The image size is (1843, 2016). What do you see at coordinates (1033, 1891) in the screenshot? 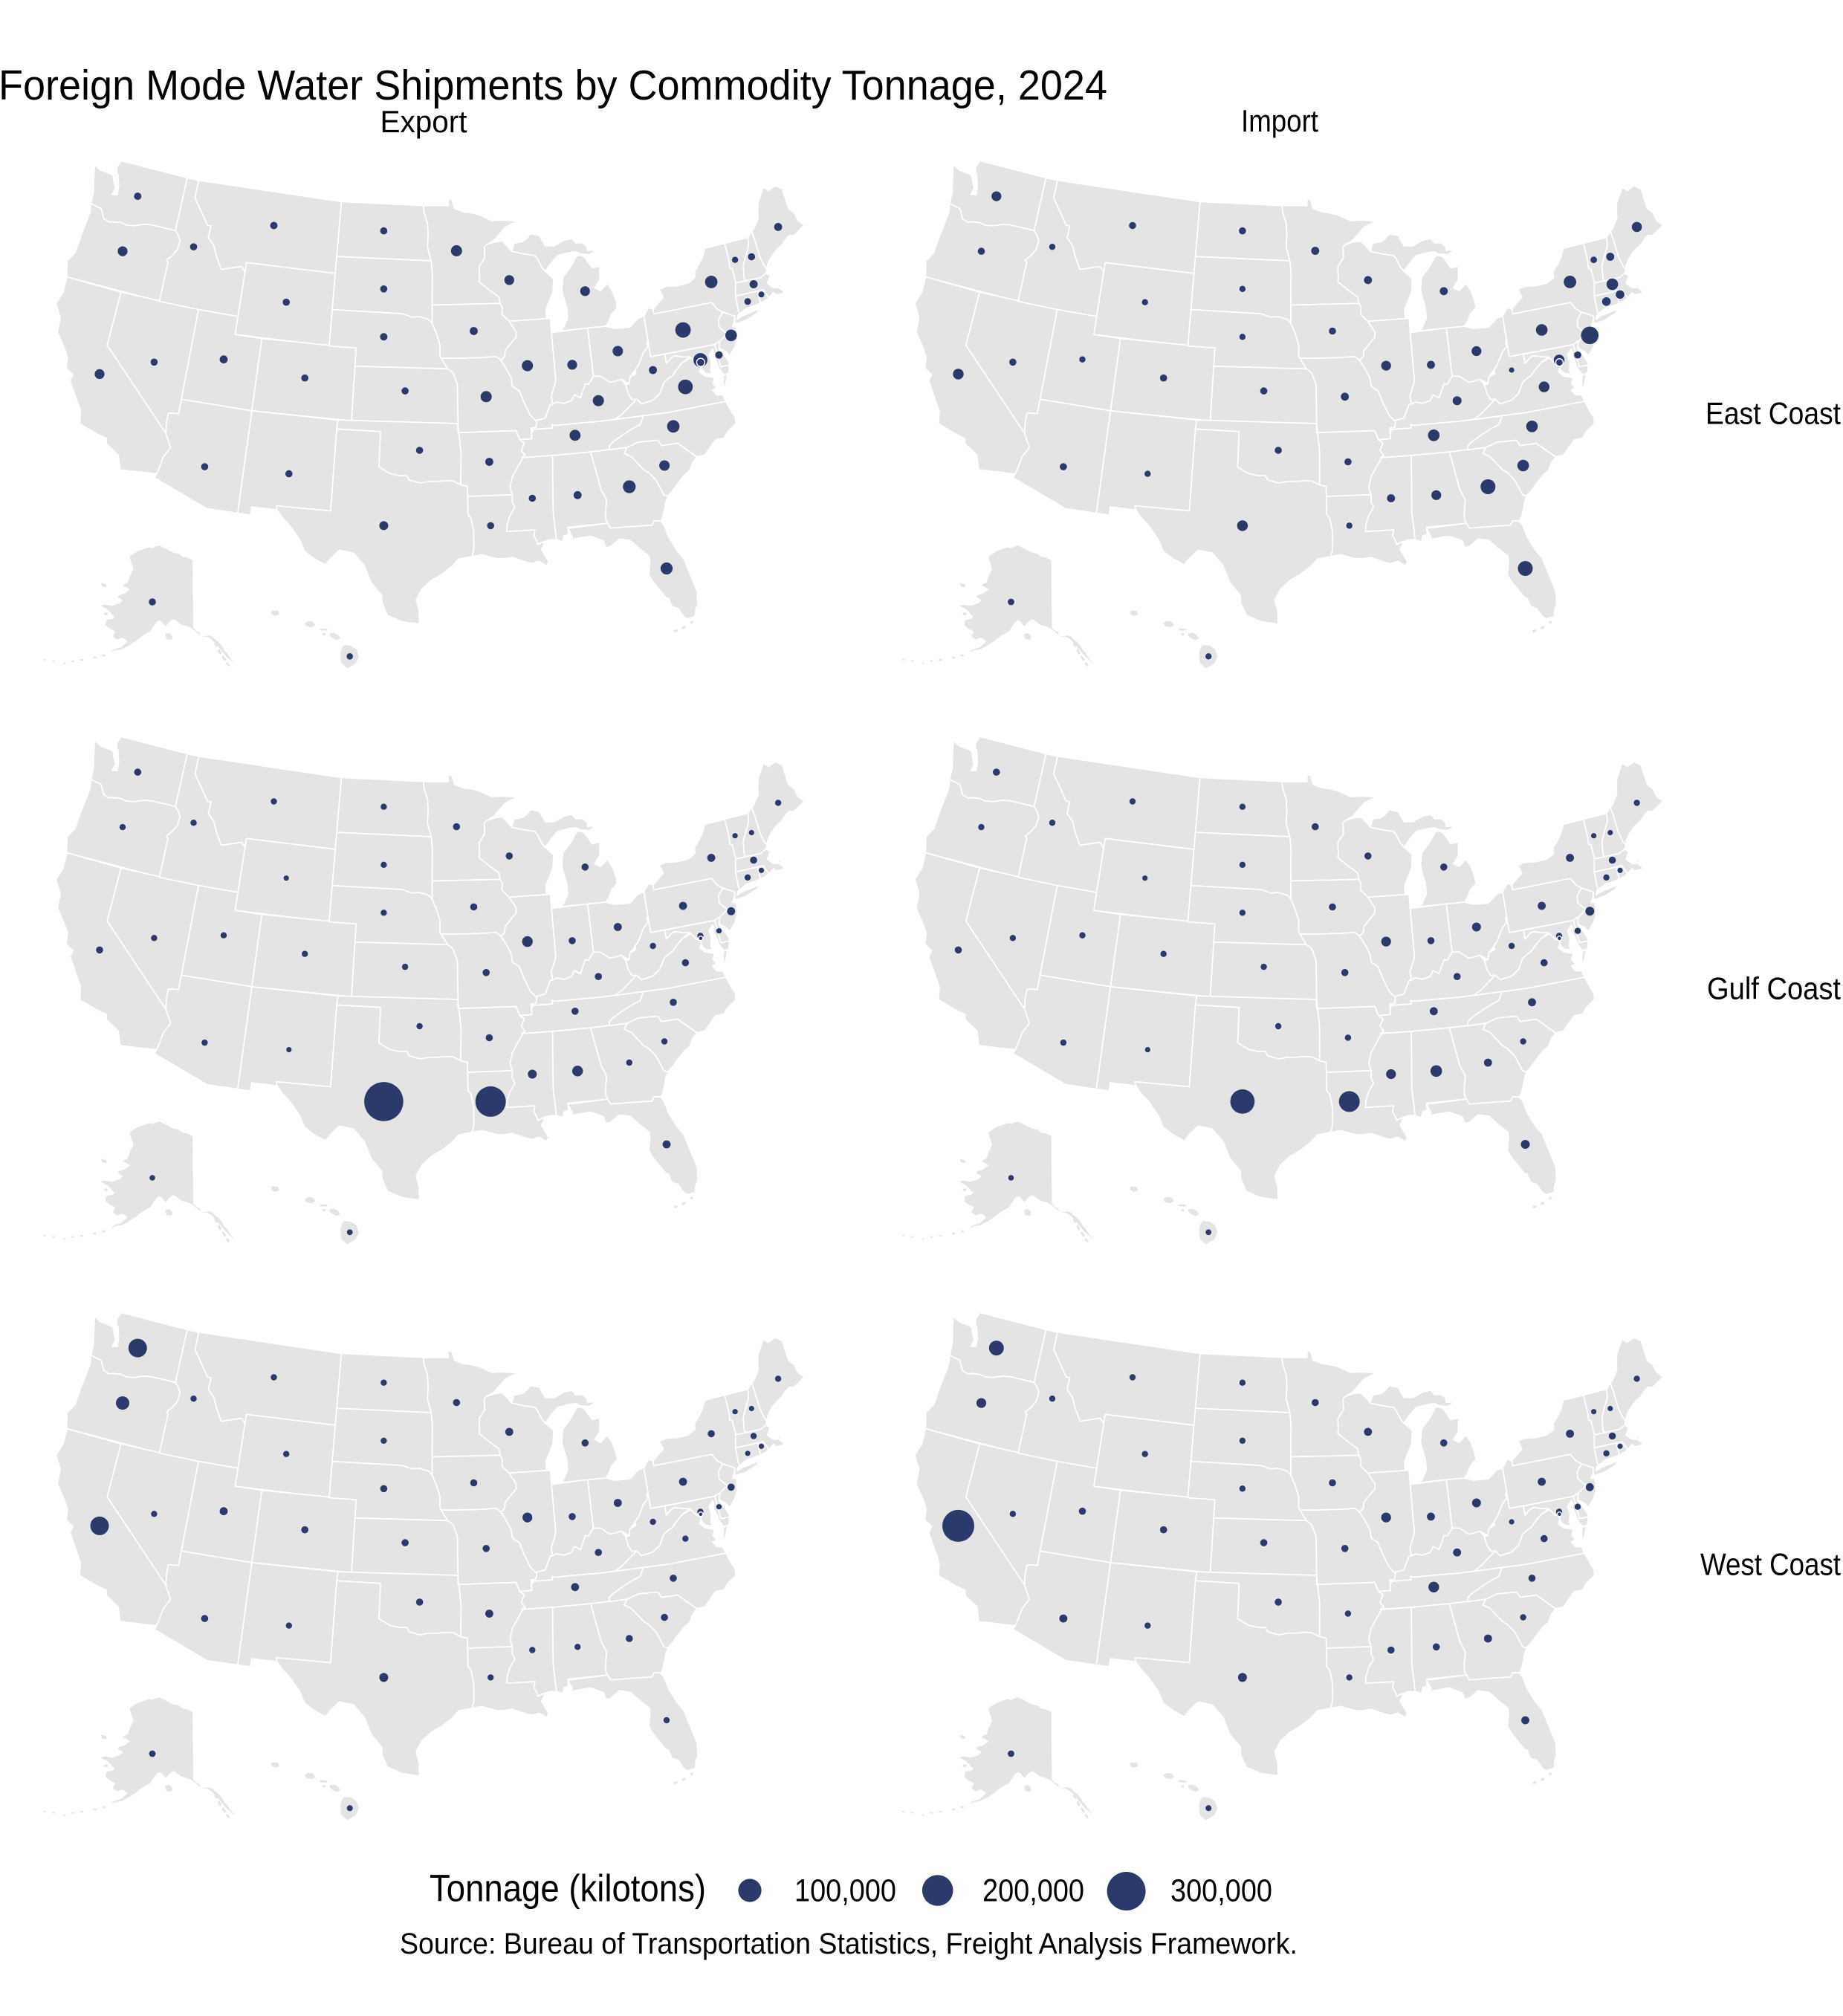
I see `svg-text: 200,000` at bounding box center [1033, 1891].